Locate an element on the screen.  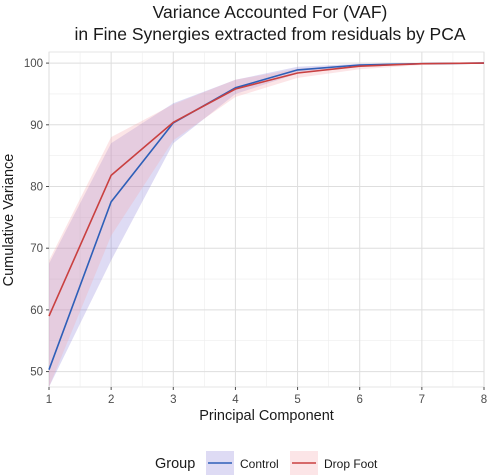
chart-title: Variance Accounted For (VAF) is located at coordinates (270, 12).